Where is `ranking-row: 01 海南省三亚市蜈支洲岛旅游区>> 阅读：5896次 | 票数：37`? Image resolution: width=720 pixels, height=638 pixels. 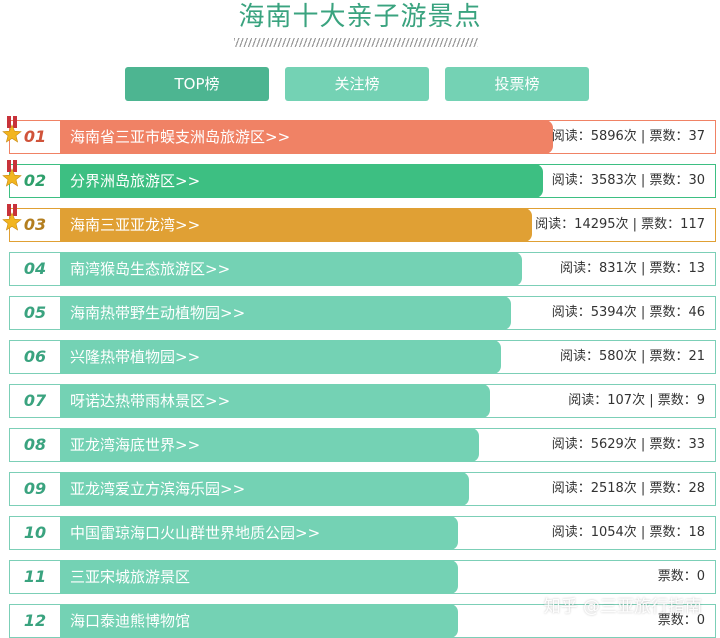 ranking-row: 01 海南省三亚市蜈支洲岛旅游区>> 阅读：5896次 | 票数：37 is located at coordinates (359, 135).